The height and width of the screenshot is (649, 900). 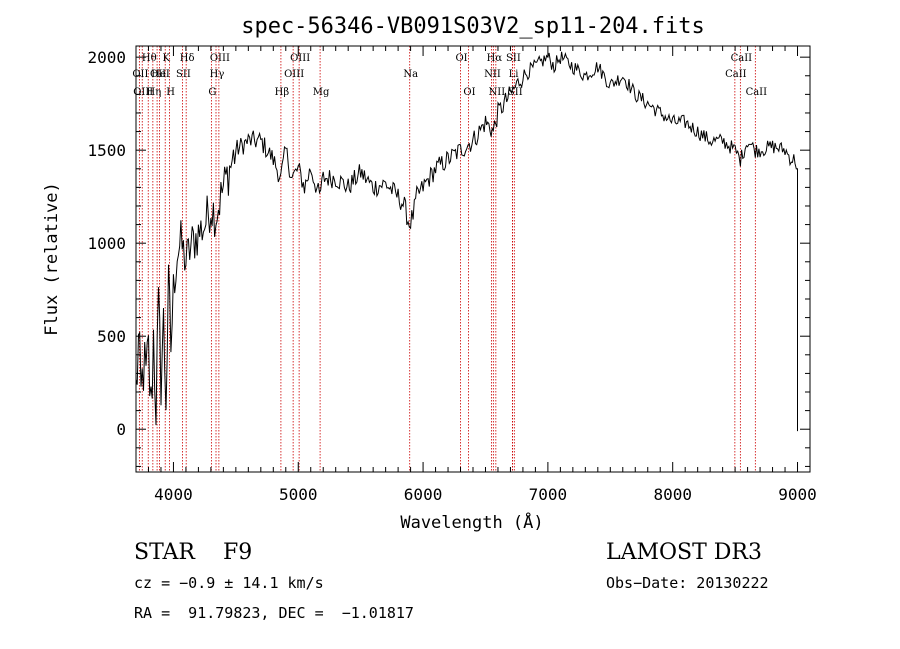 What do you see at coordinates (469, 92) in the screenshot?
I see `line-label-19: OI` at bounding box center [469, 92].